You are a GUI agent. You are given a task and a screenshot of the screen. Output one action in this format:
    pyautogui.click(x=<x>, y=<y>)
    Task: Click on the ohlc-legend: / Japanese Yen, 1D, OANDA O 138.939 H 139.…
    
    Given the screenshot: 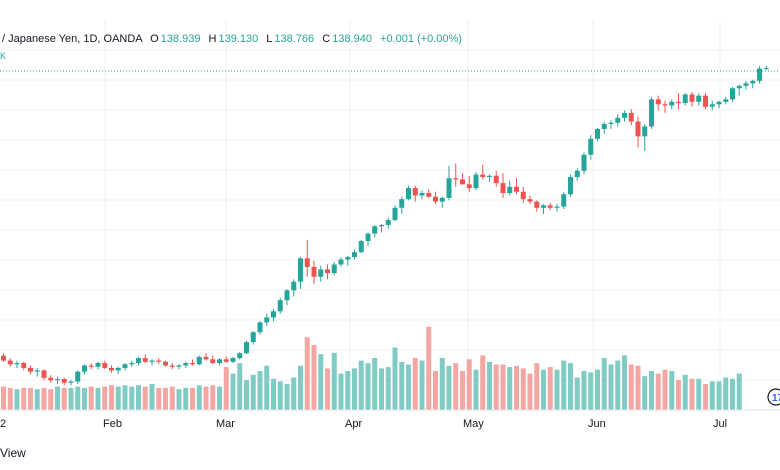 What is the action you would take?
    pyautogui.click(x=232, y=39)
    